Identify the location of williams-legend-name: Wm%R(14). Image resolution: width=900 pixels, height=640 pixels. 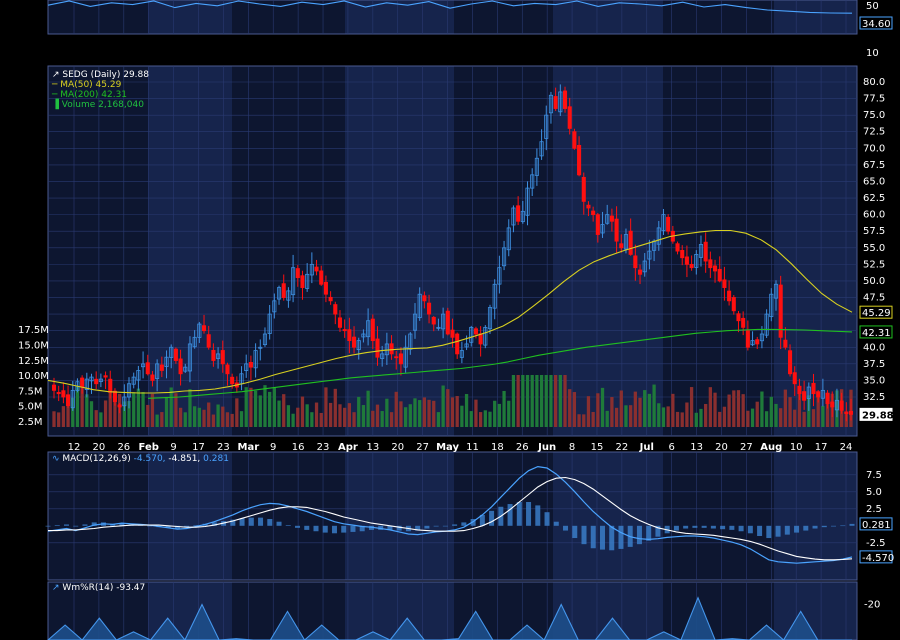
(88, 588).